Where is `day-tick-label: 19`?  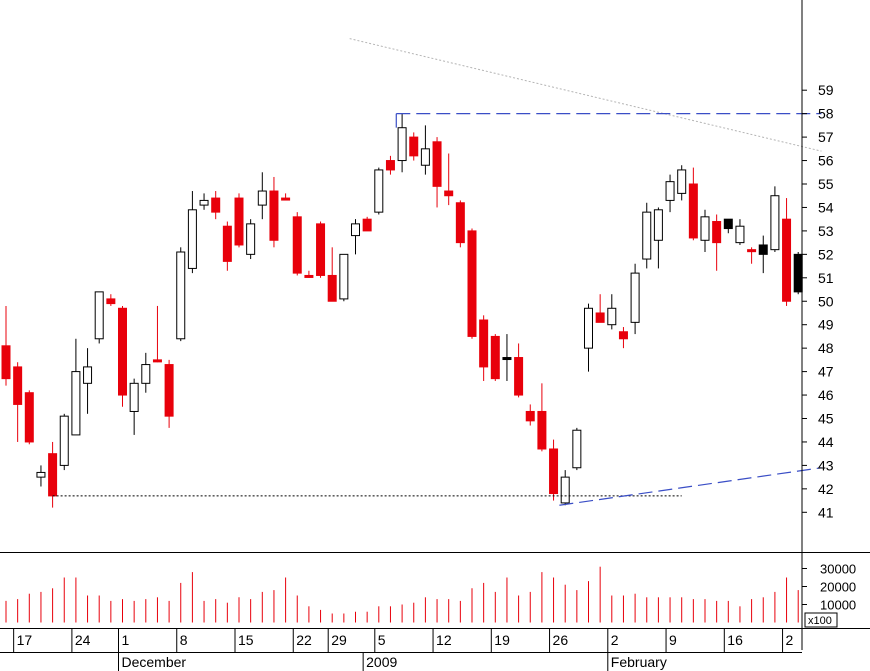
day-tick-label: 19 is located at coordinates (502, 640).